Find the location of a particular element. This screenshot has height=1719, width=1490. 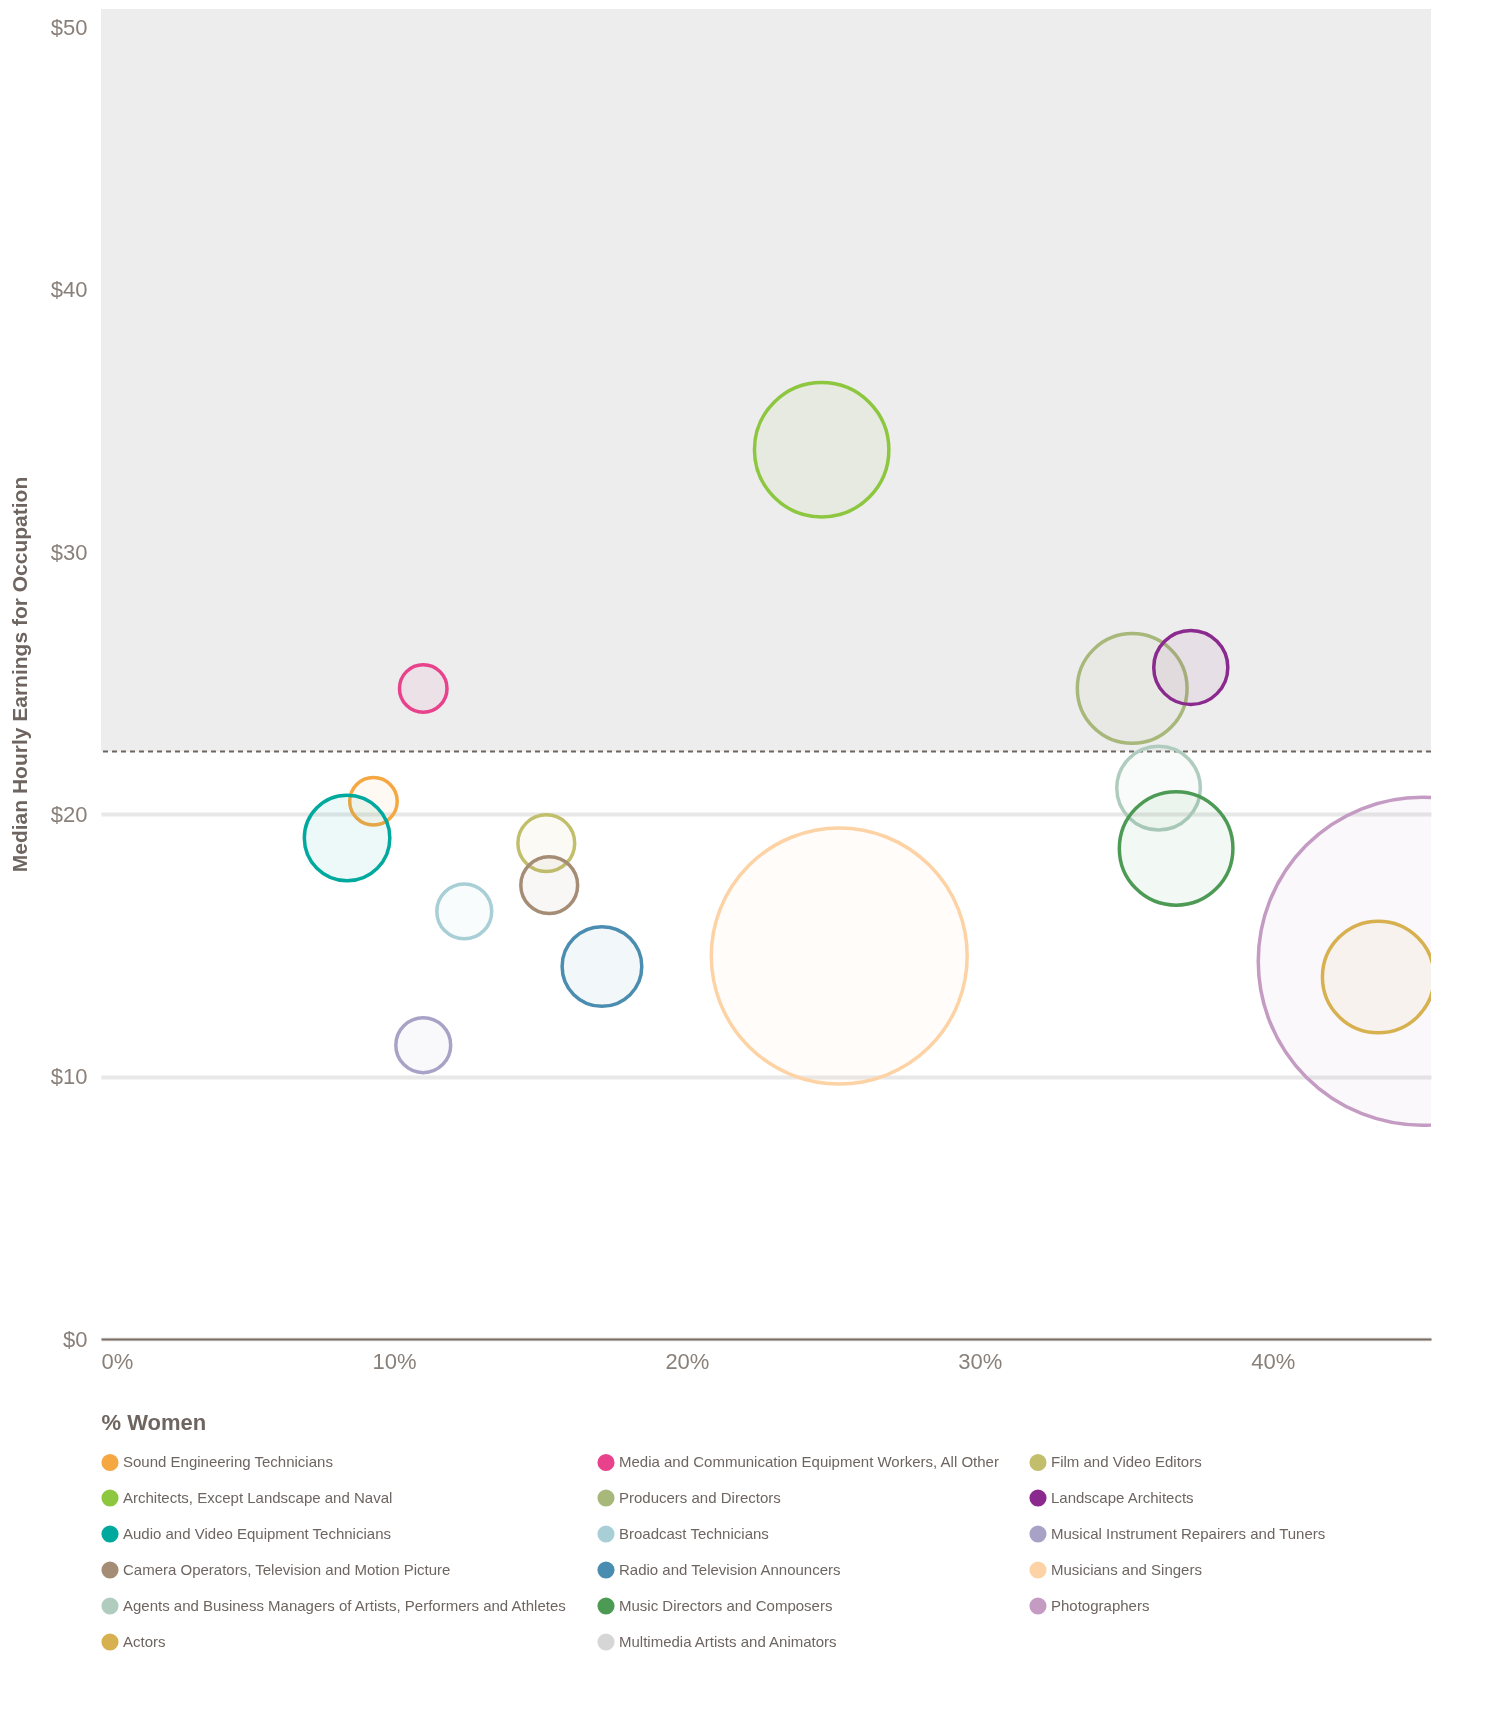

legend-label: Media and Communication Equipment Workers, All Other is located at coordinates (809, 1462).